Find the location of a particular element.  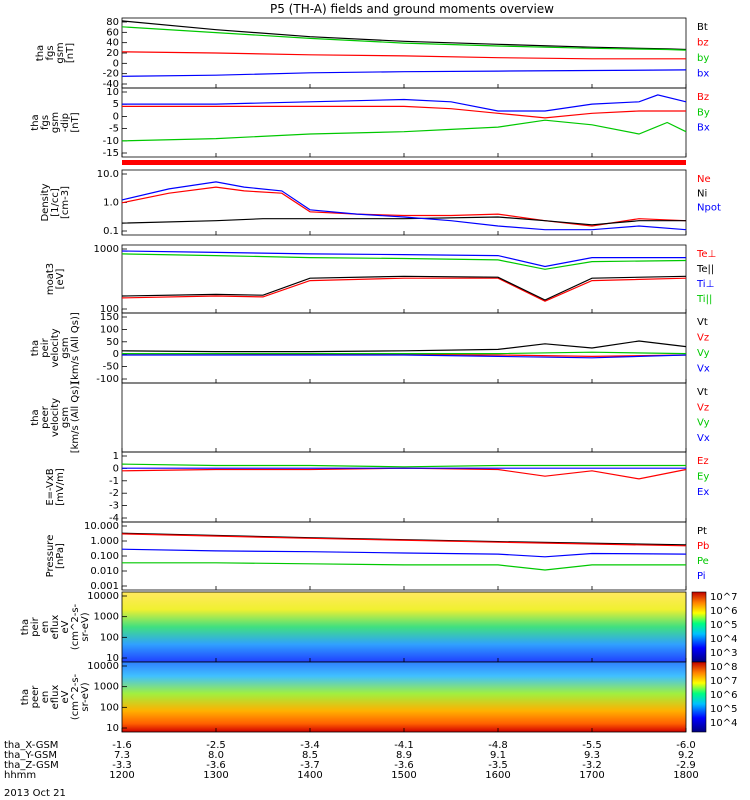

footer-value: 9.2 is located at coordinates (686, 755).